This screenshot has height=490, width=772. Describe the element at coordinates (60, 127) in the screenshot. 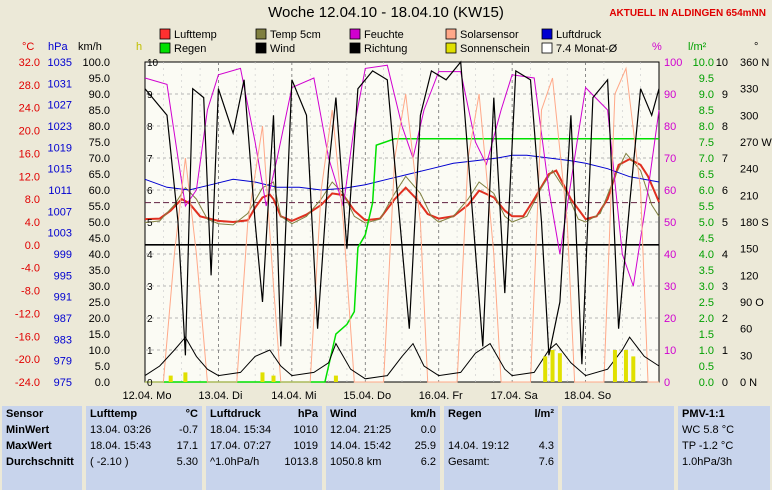

I see `tick-label-pressure_hpa: 1023` at that location.